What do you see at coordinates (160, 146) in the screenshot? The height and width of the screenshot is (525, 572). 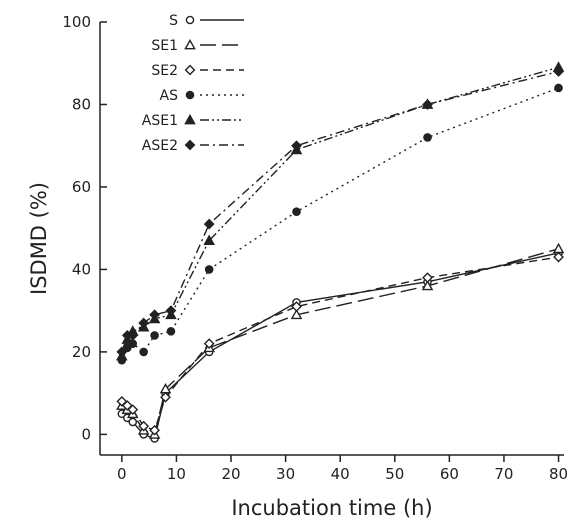 I see `legend-label: ASE2` at bounding box center [160, 146].